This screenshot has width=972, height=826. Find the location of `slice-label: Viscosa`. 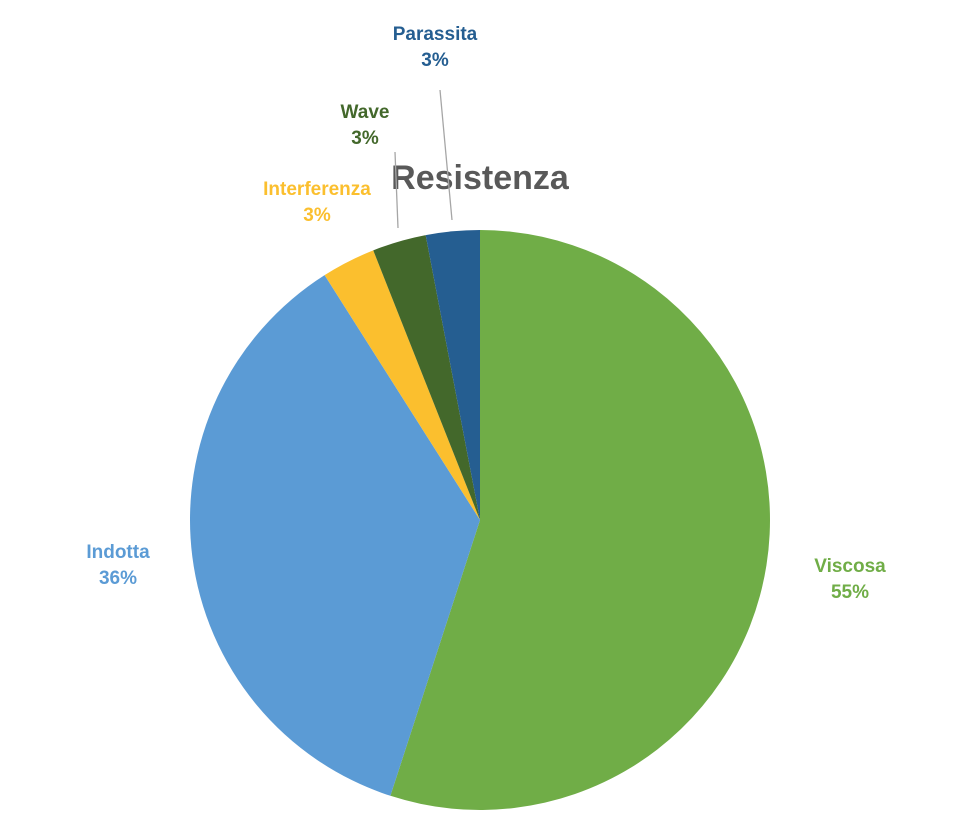

slice-label: Viscosa is located at coordinates (850, 566).